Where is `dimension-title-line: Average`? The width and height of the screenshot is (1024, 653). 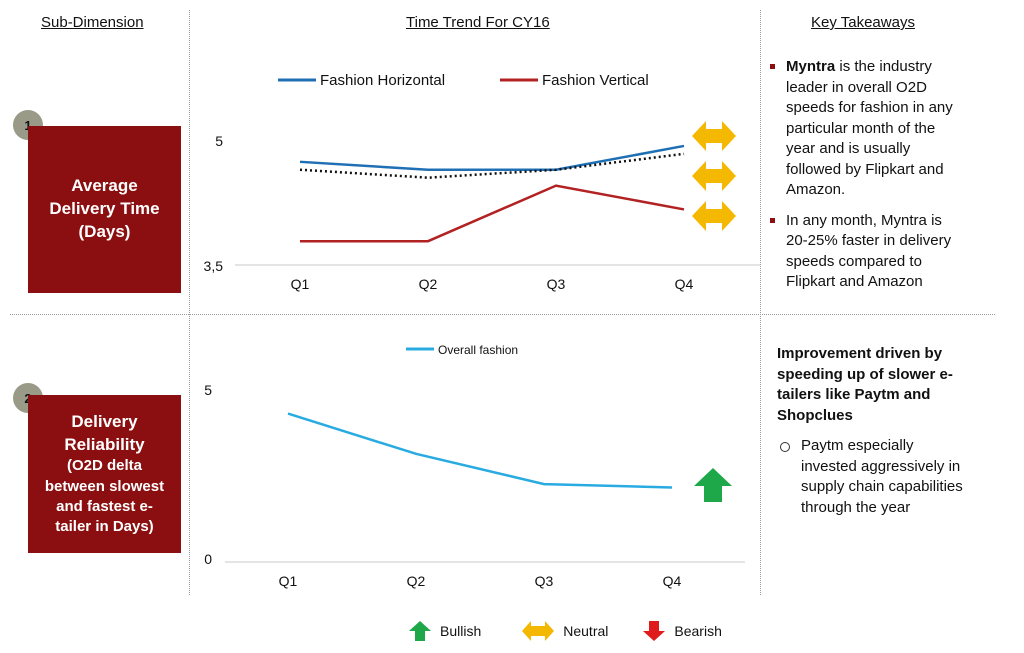 dimension-title-line: Average is located at coordinates (104, 186).